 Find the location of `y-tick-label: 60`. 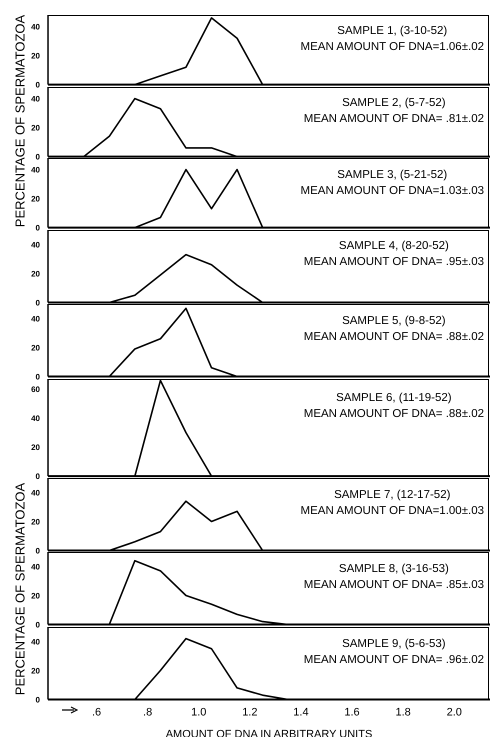

y-tick-label: 60 is located at coordinates (36, 389).